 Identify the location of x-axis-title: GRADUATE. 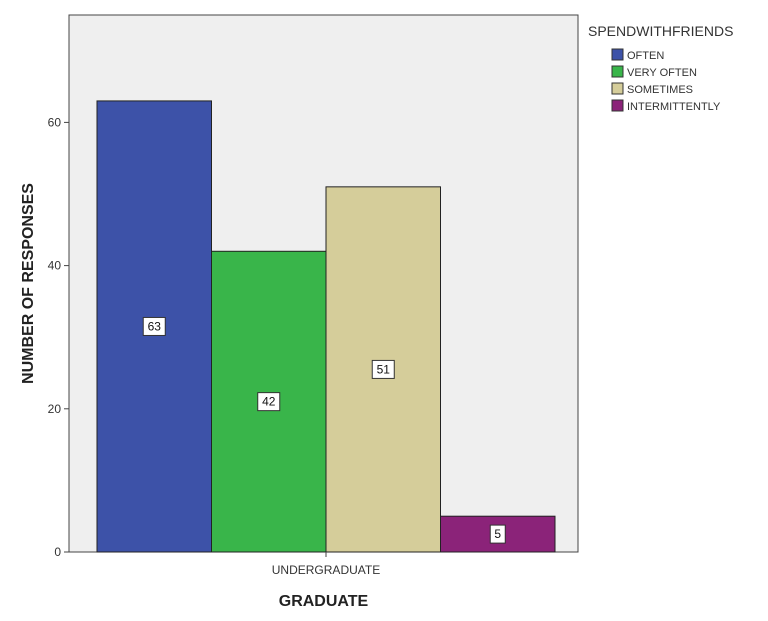
(324, 601).